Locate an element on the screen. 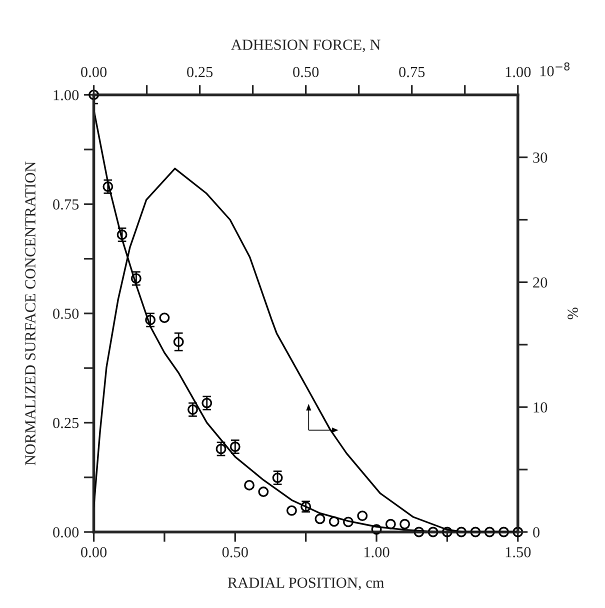 The height and width of the screenshot is (608, 605). x-tick-label: 1.50 is located at coordinates (518, 552).